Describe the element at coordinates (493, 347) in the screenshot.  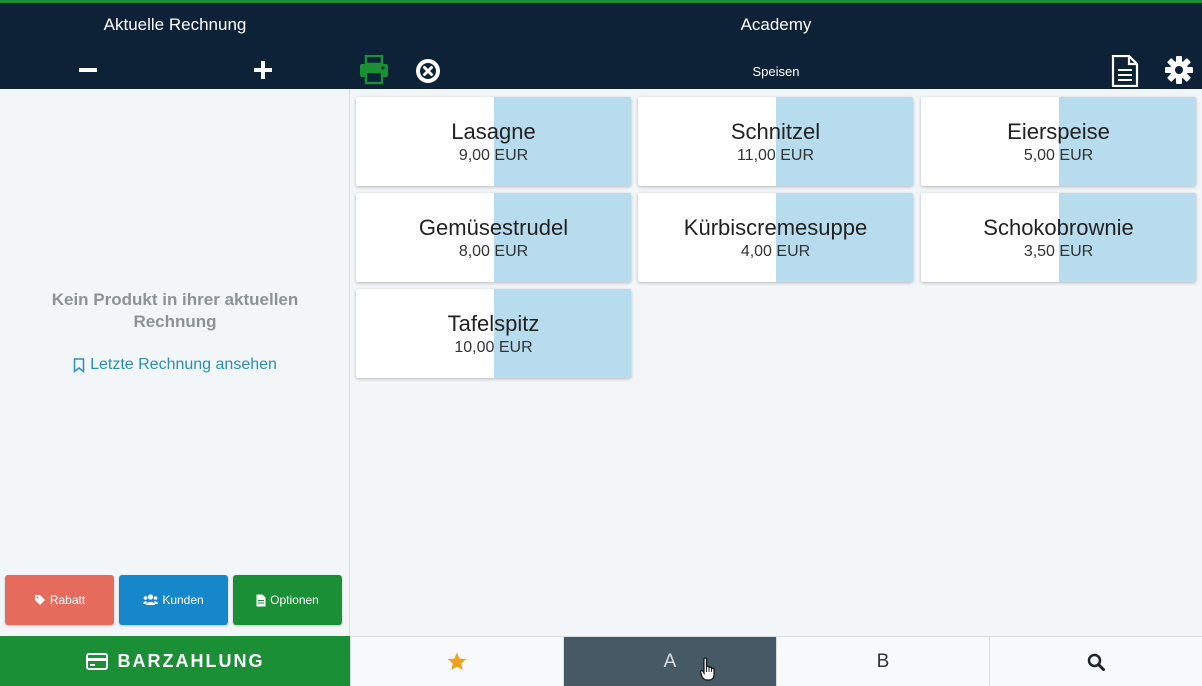
I see `product-price: 10,00 EUR` at that location.